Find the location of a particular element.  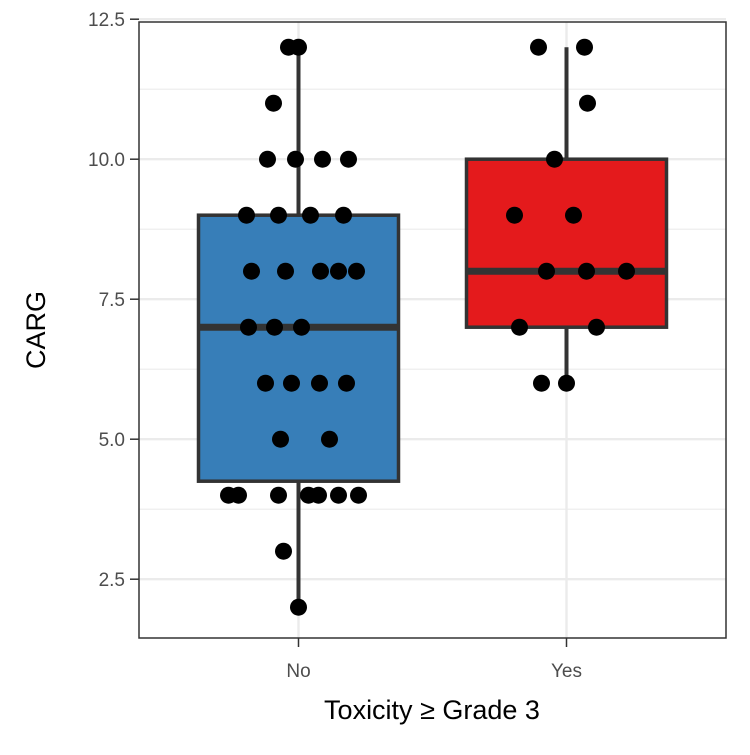

y-tick-label: 7.5 is located at coordinates (112, 300).